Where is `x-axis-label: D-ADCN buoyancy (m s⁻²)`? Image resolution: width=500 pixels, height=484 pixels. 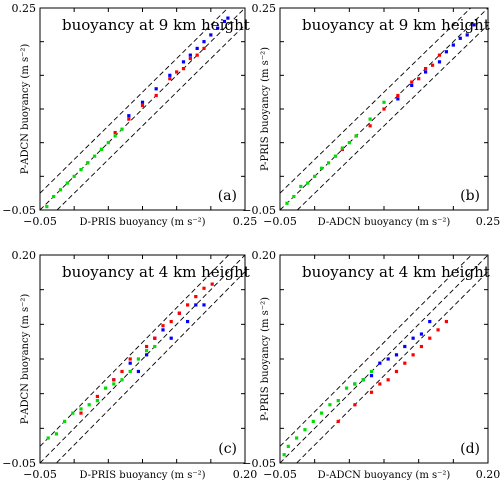 x-axis-label: D-ADCN buoyancy (m s⁻²) is located at coordinates (384, 222).